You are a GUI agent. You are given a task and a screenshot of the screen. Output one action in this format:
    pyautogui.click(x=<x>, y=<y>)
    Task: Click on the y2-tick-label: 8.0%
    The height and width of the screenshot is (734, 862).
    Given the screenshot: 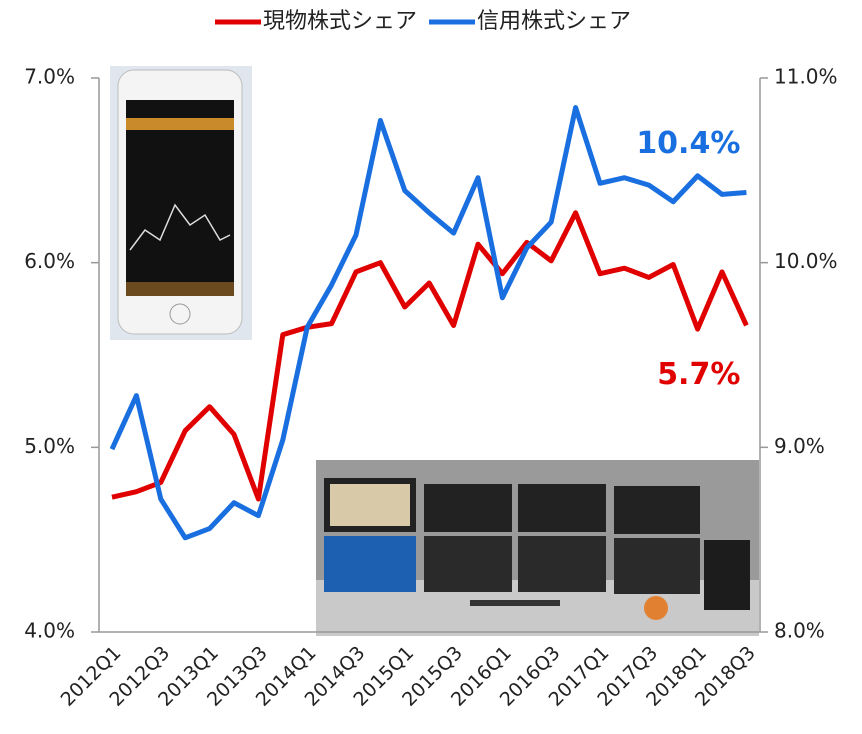 What is the action you would take?
    pyautogui.click(x=799, y=631)
    